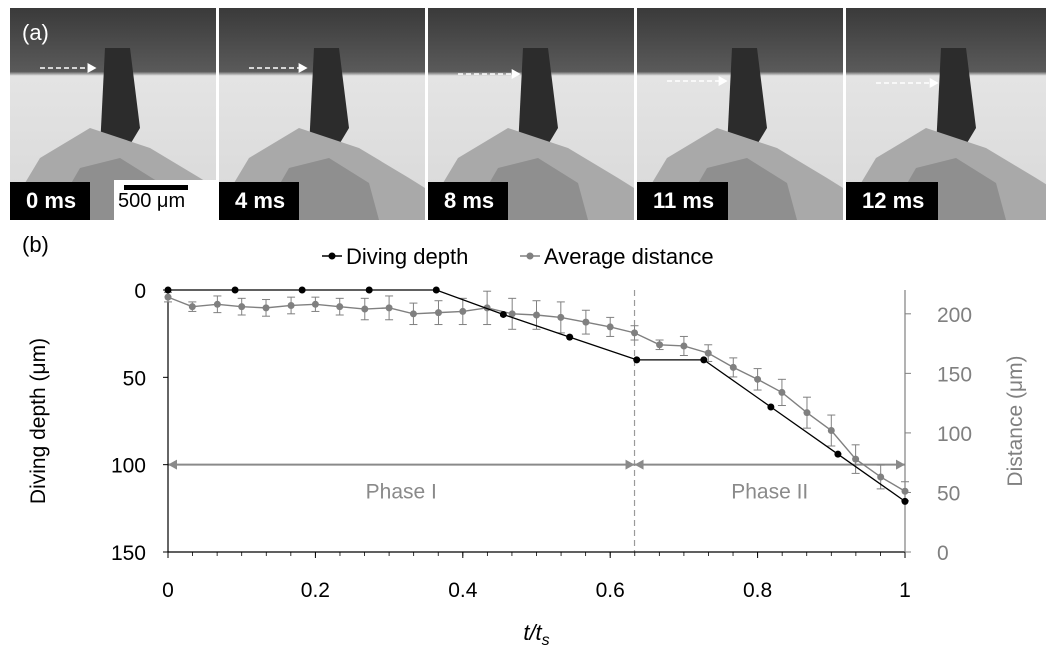 The image size is (1046, 650). I want to click on panel-a-label: (a), so click(35, 32).